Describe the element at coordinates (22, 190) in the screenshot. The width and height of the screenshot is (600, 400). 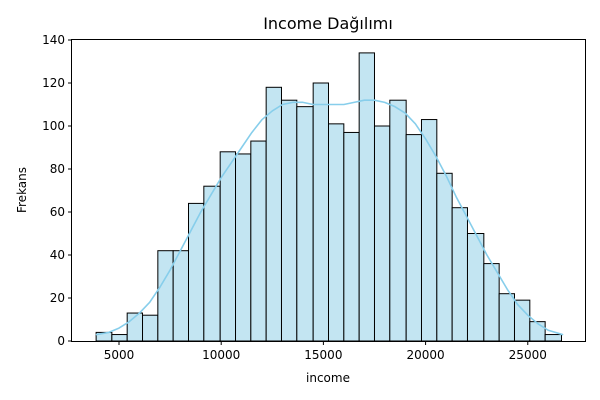
I see `y-axis-label: Frekans` at that location.